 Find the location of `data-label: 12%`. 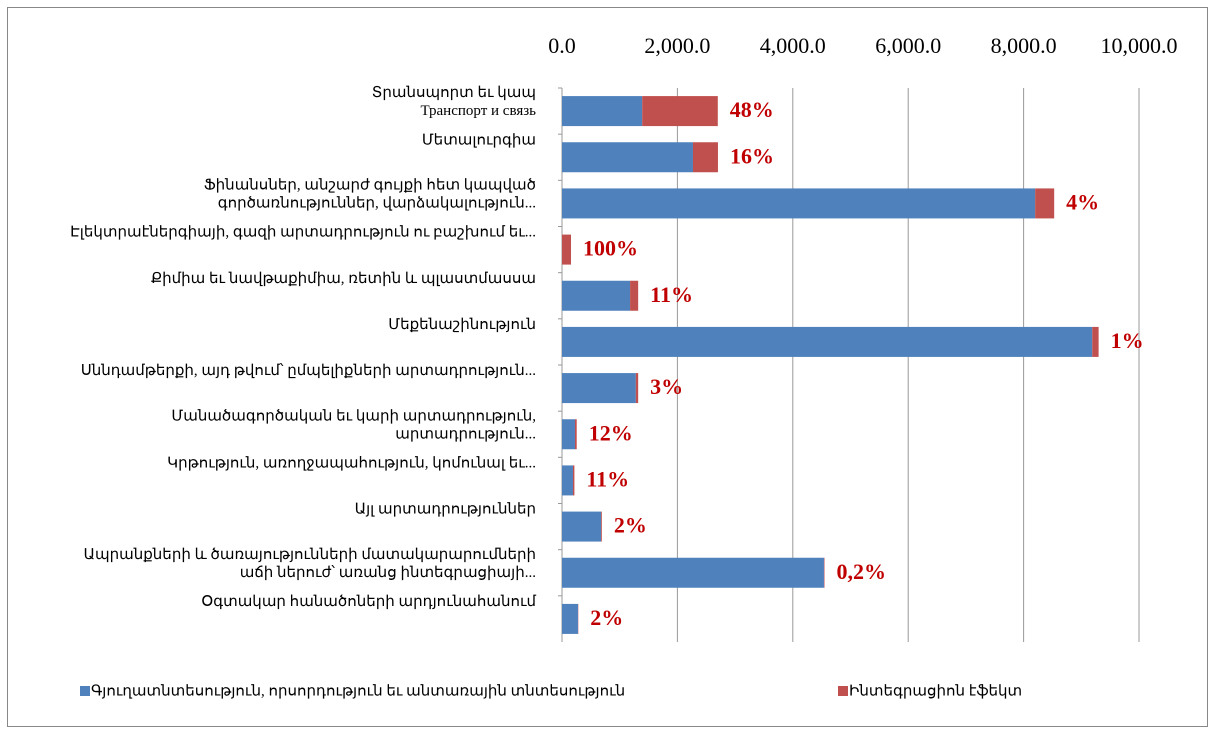

data-label: 12% is located at coordinates (611, 432).